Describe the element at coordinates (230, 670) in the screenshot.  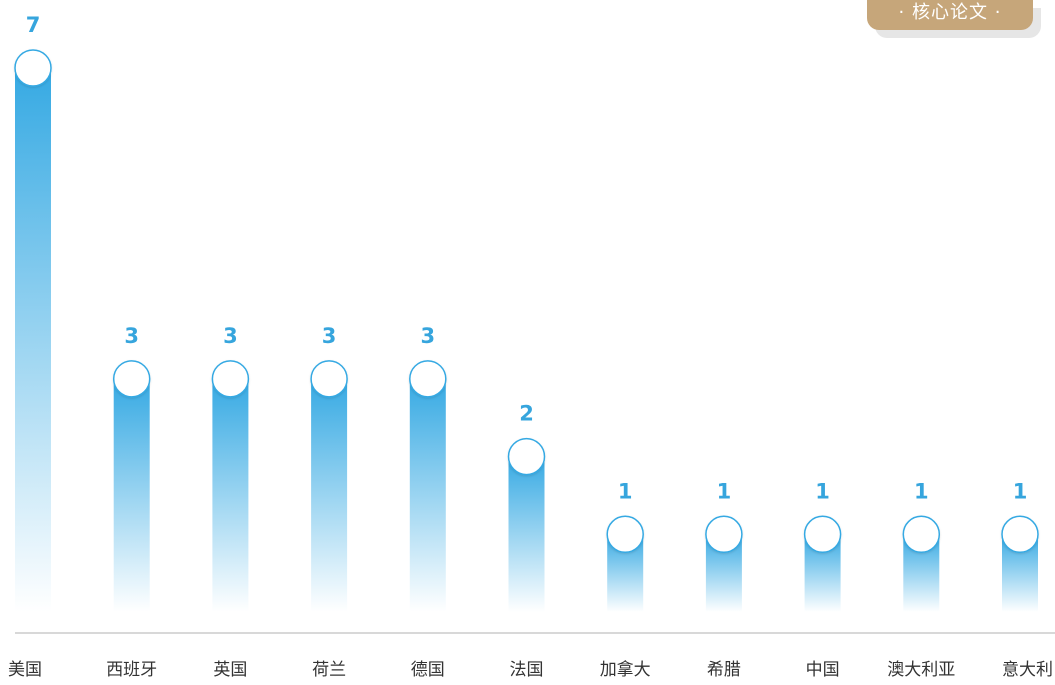
I see `category-tick-label: 英国` at that location.